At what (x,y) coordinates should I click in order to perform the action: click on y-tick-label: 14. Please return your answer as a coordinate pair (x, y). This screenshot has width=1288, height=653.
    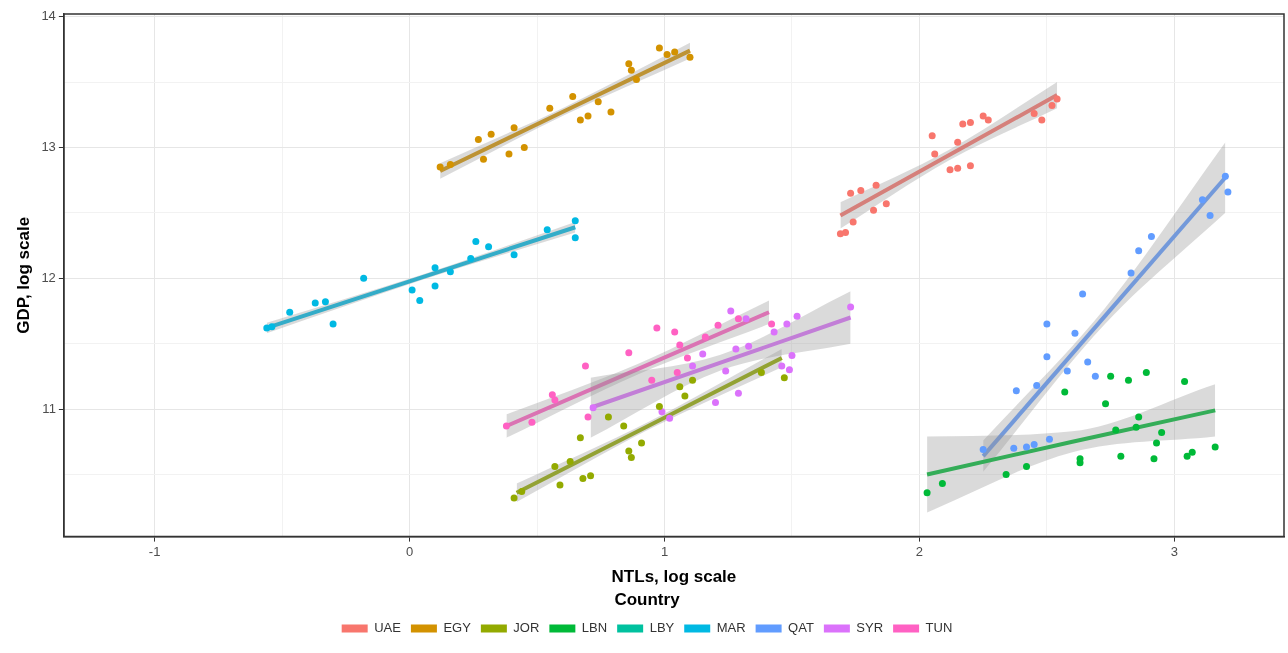
    Looking at the image, I should click on (48, 16).